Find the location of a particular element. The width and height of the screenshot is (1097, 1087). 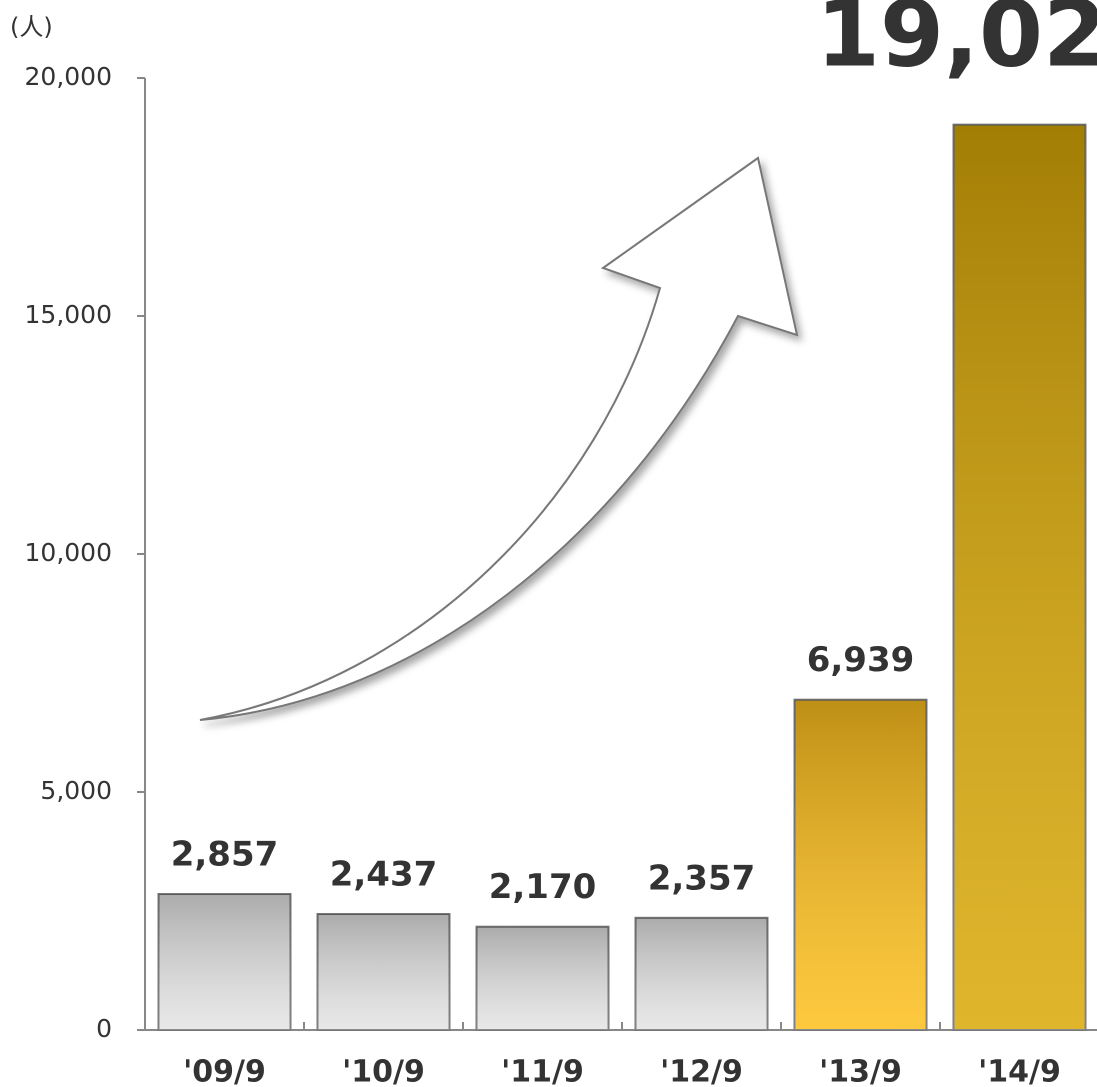

y-tick-label: 10,000 is located at coordinates (68, 552).